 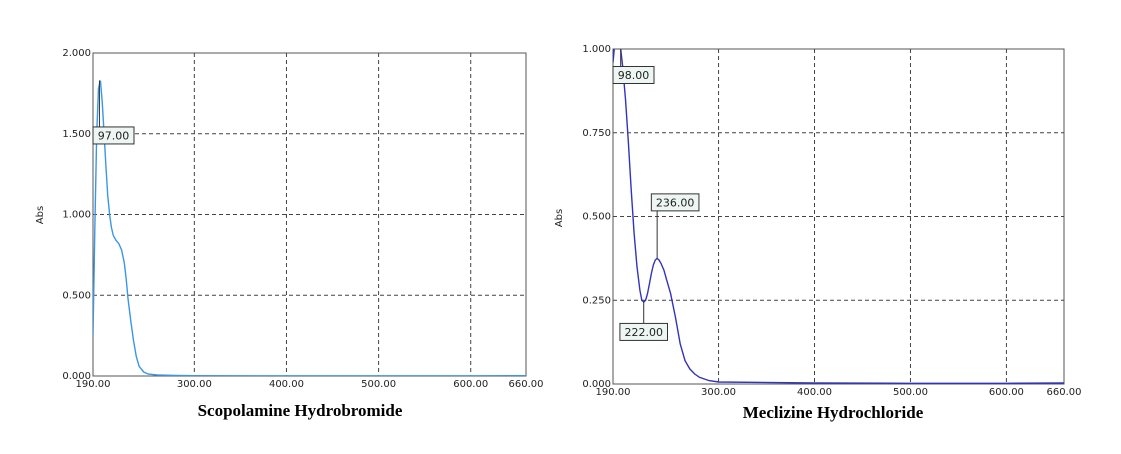 I want to click on peak-label: 98.00, so click(x=634, y=75).